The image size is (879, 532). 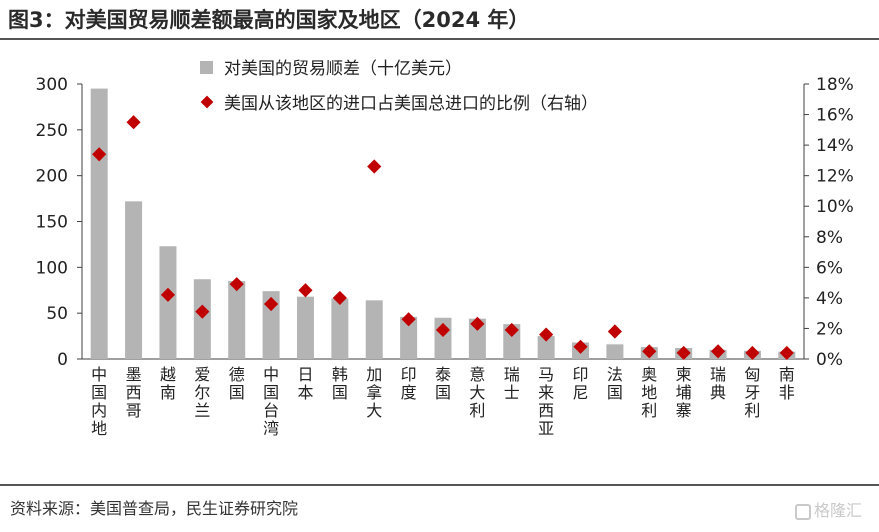 I want to click on watermark: 格隆汇, so click(x=828, y=509).